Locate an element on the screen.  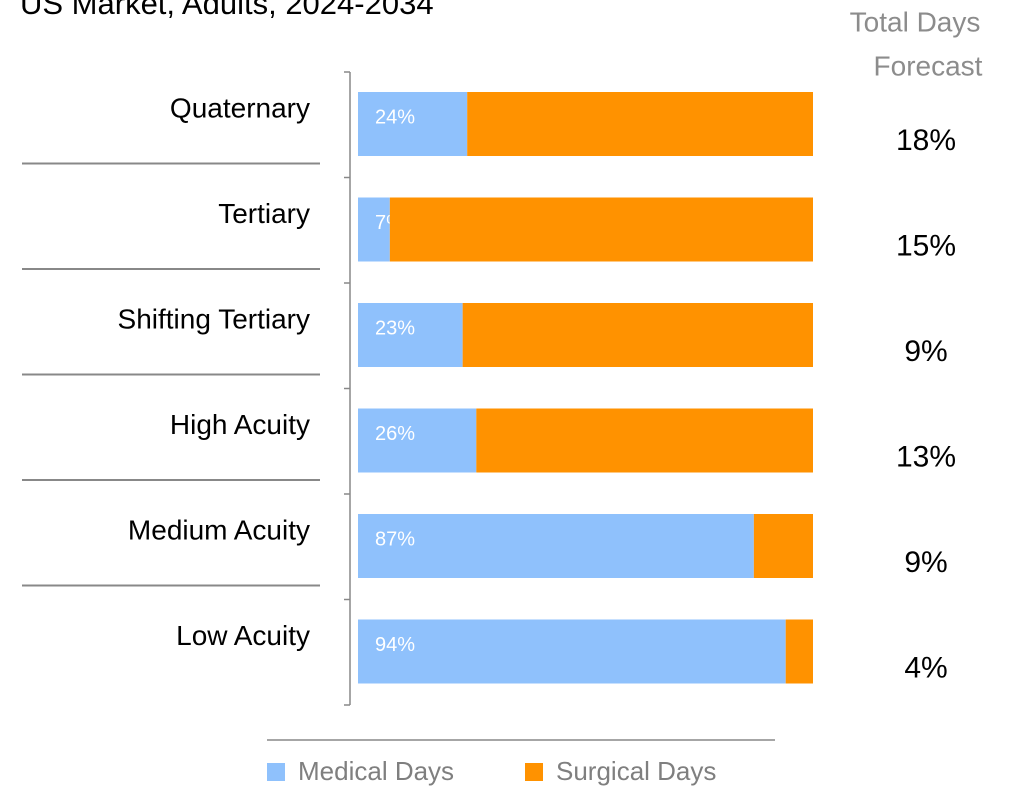
category-label: Medium Acuity is located at coordinates (219, 529).